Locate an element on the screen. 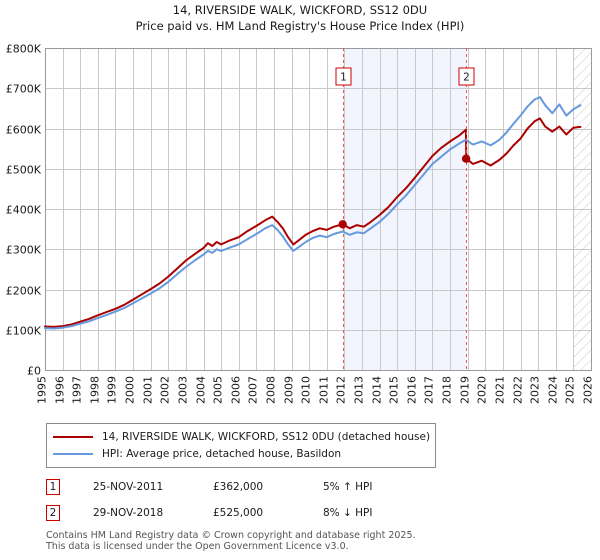 This screenshot has width=600, height=560. x-axis-tick-label: 1999 is located at coordinates (112, 390).